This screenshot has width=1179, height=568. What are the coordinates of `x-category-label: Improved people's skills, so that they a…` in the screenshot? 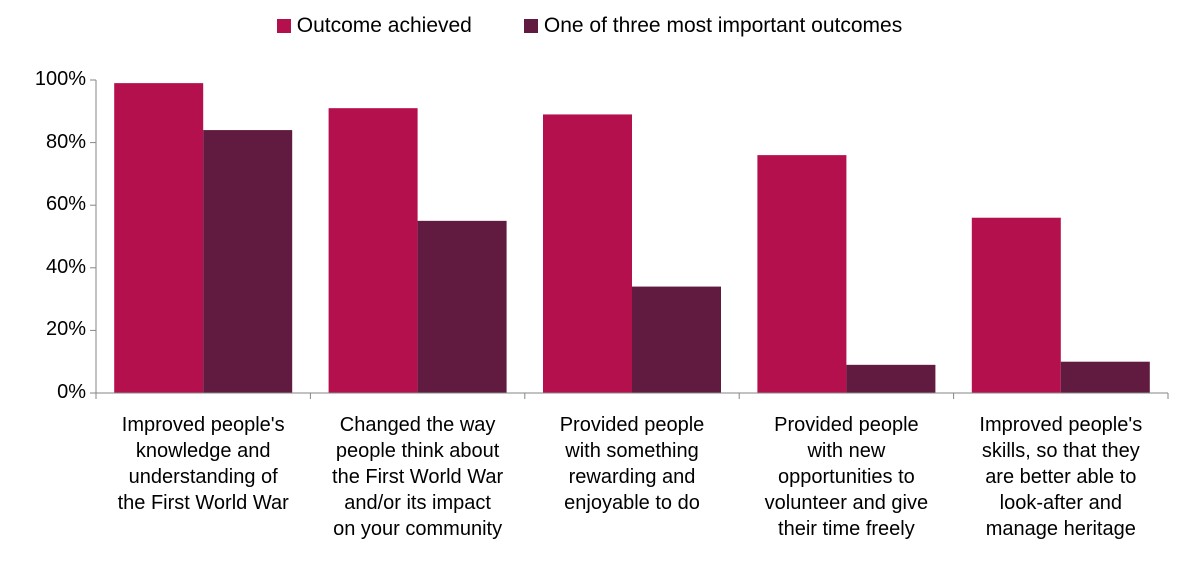 It's located at (1061, 477).